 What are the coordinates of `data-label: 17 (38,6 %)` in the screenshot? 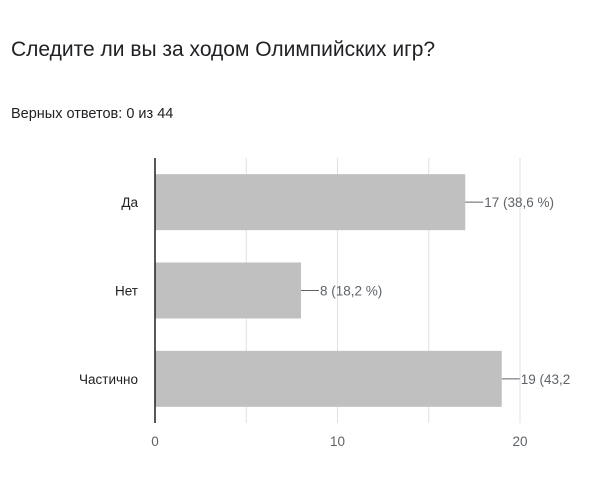 It's located at (519, 202).